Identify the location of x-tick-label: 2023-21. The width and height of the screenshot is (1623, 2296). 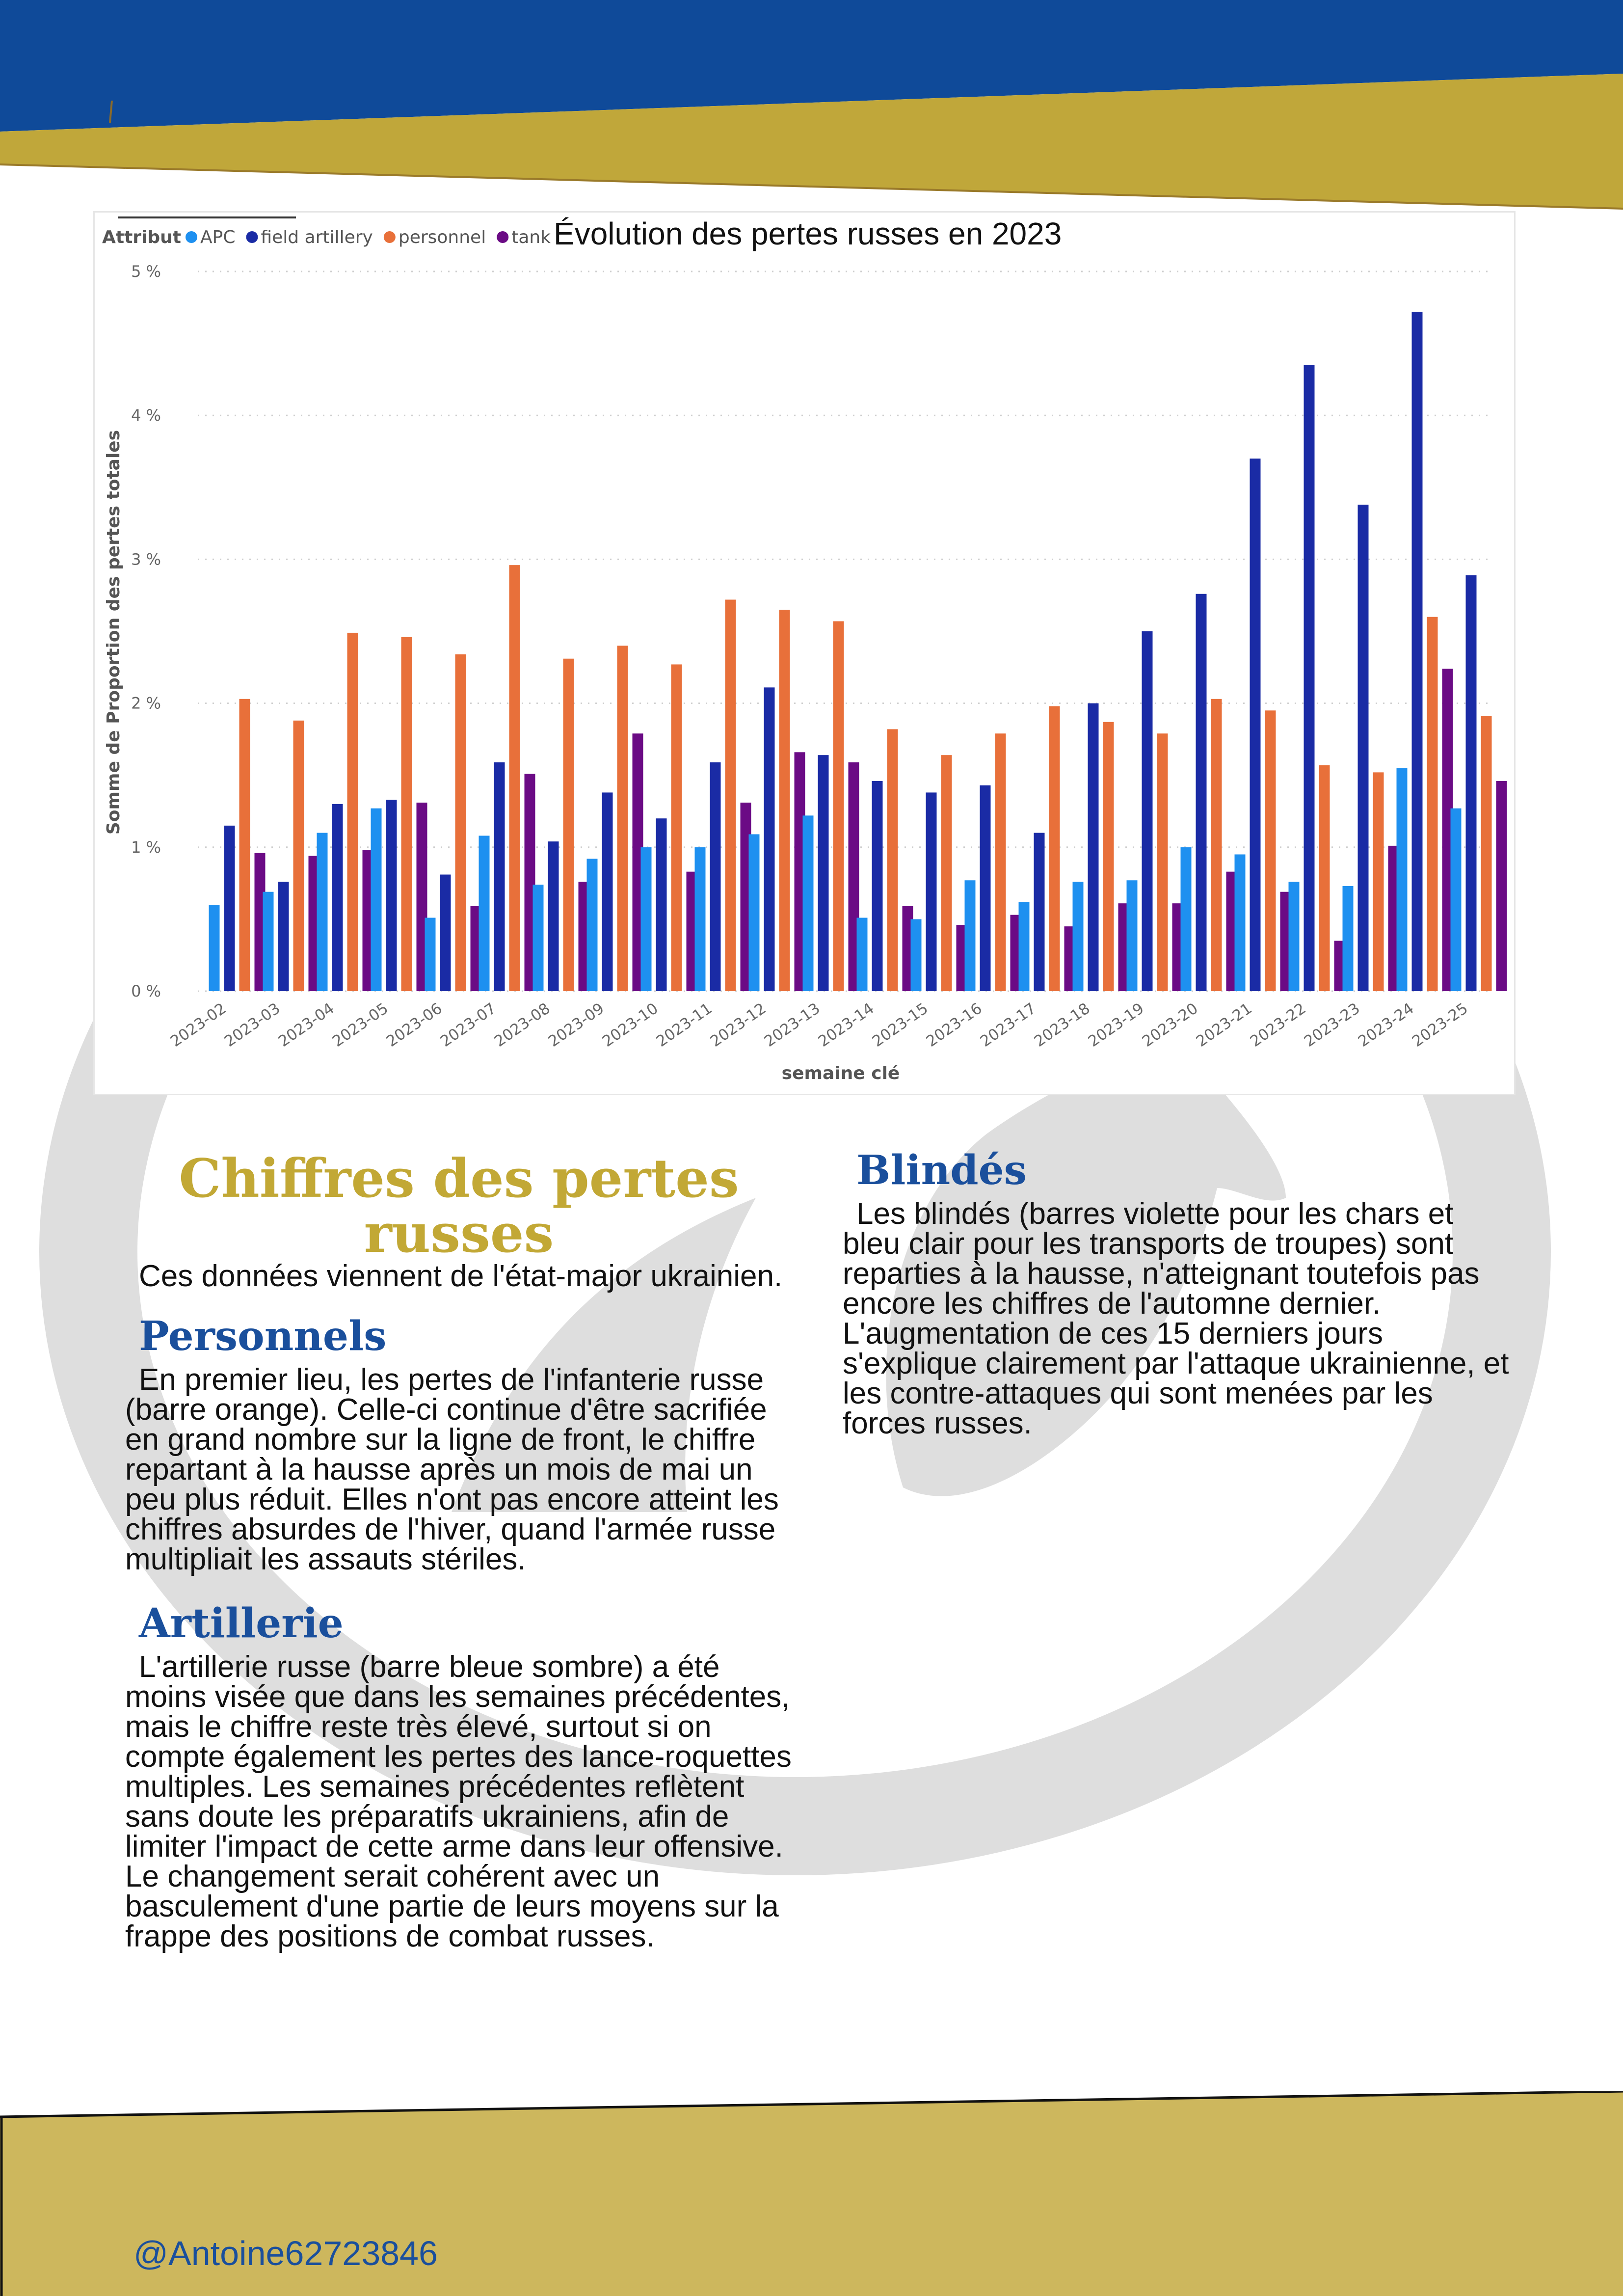
(1224, 1025).